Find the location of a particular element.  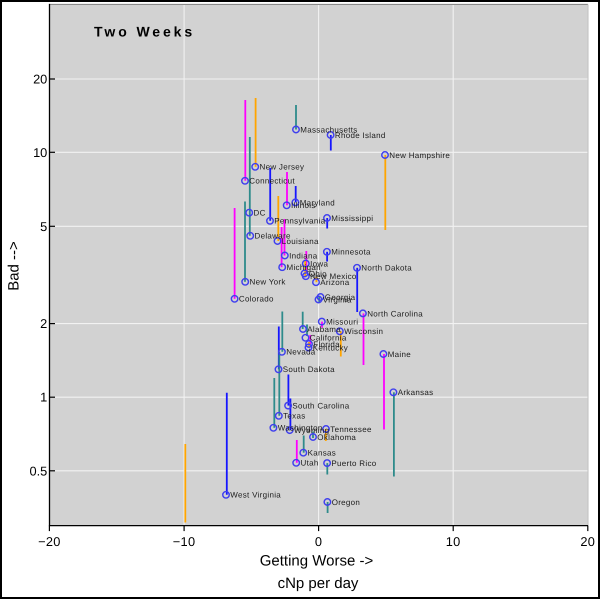

svg-text: Puerto Rico is located at coordinates (353, 463).